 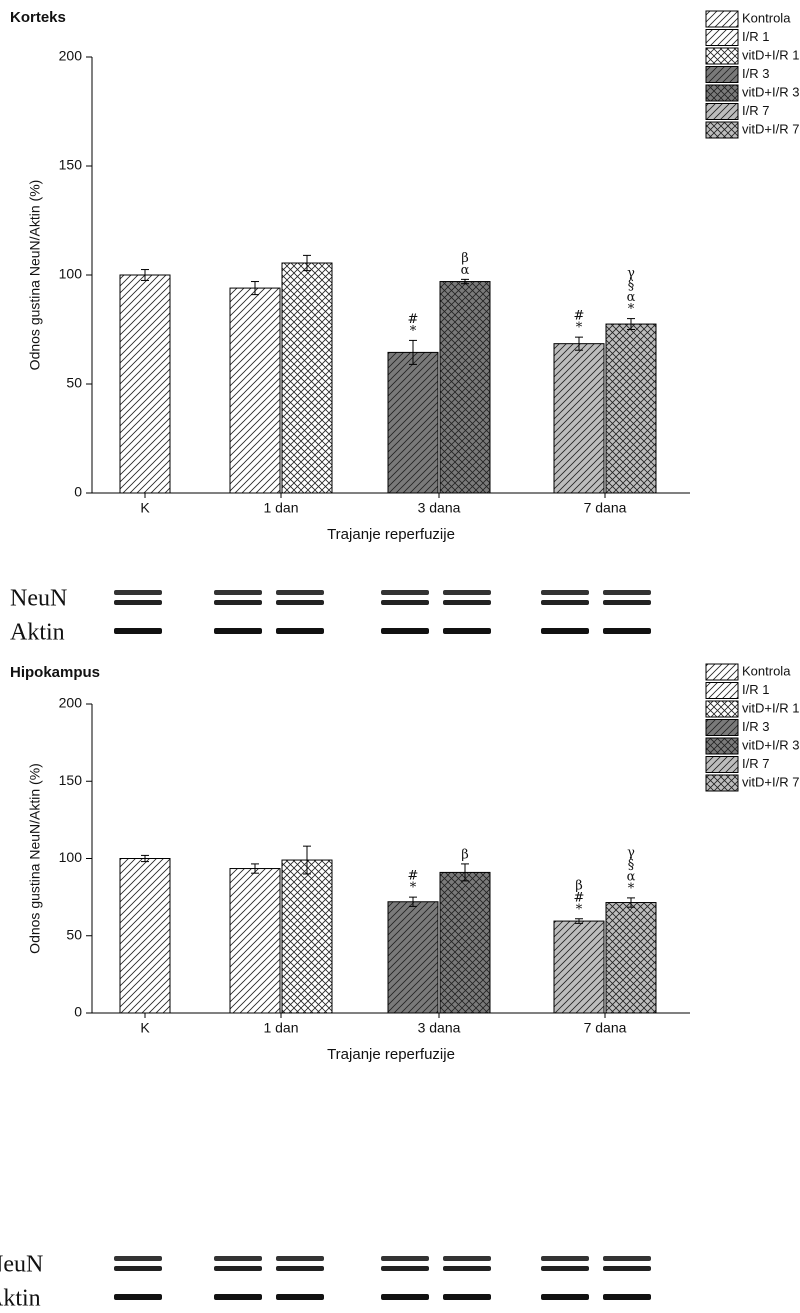 I want to click on chart-title: Hipokampus, so click(x=55, y=672).